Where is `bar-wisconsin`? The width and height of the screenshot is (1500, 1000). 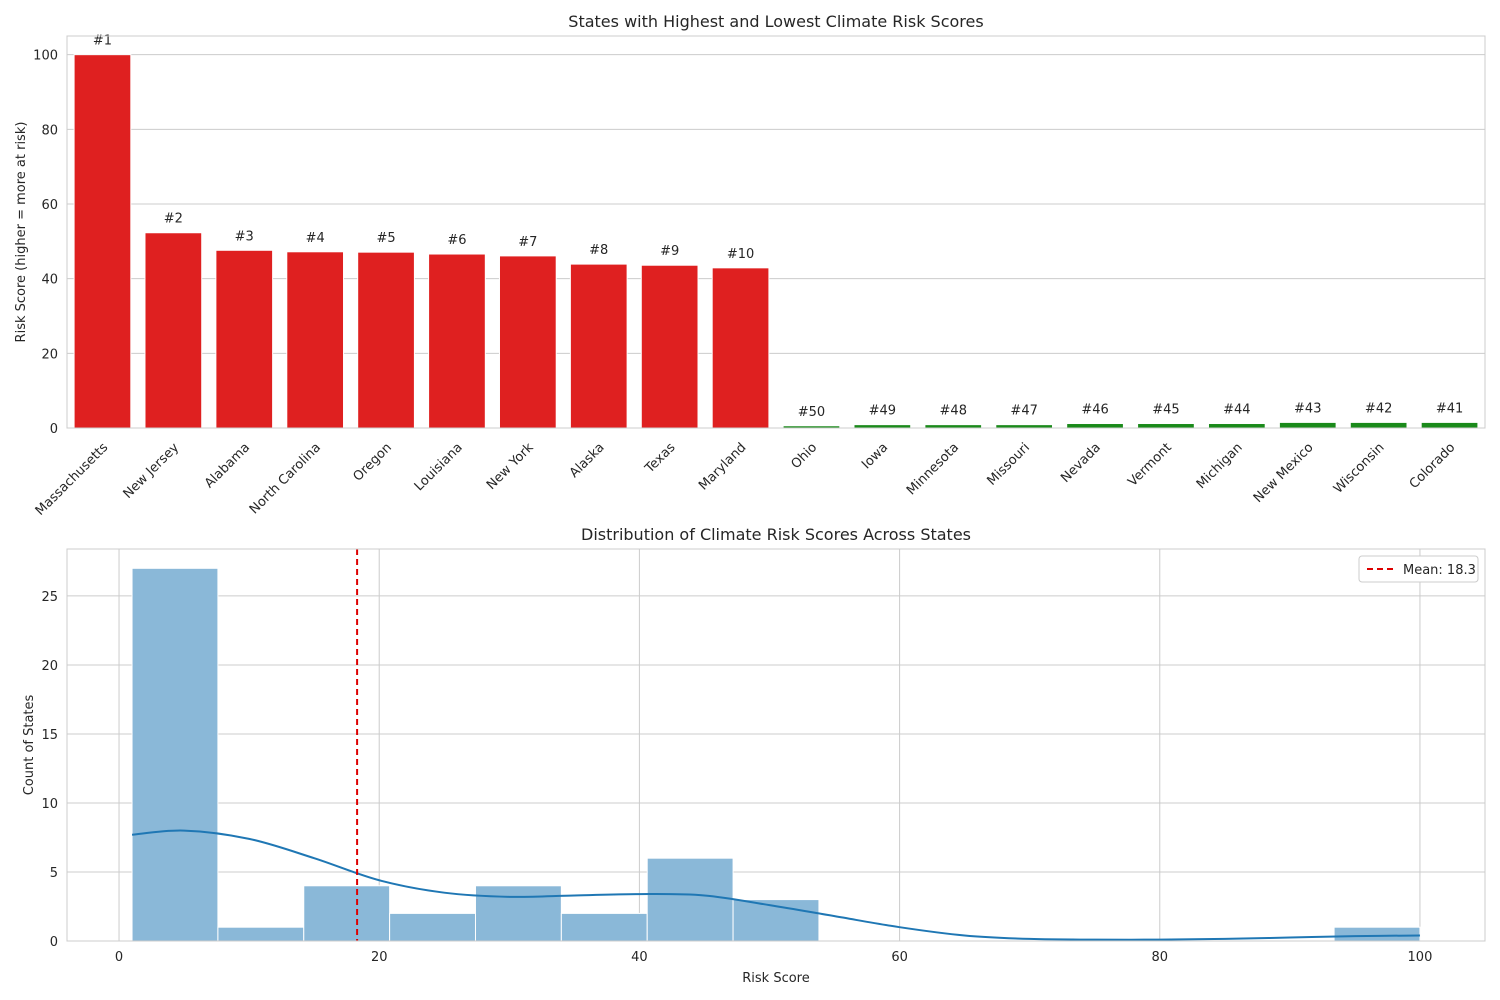
bar-wisconsin is located at coordinates (1378, 425).